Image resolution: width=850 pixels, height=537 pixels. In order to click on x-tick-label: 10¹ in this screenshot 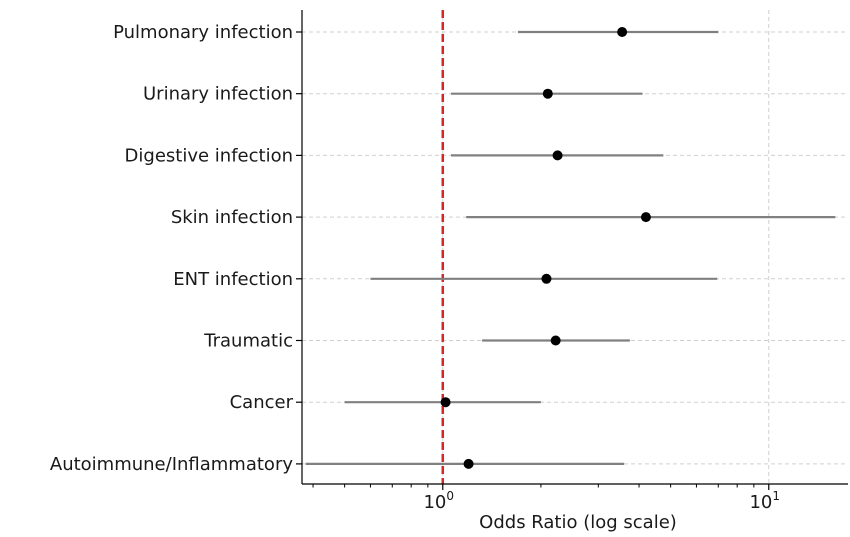, I will do `click(764, 501)`.